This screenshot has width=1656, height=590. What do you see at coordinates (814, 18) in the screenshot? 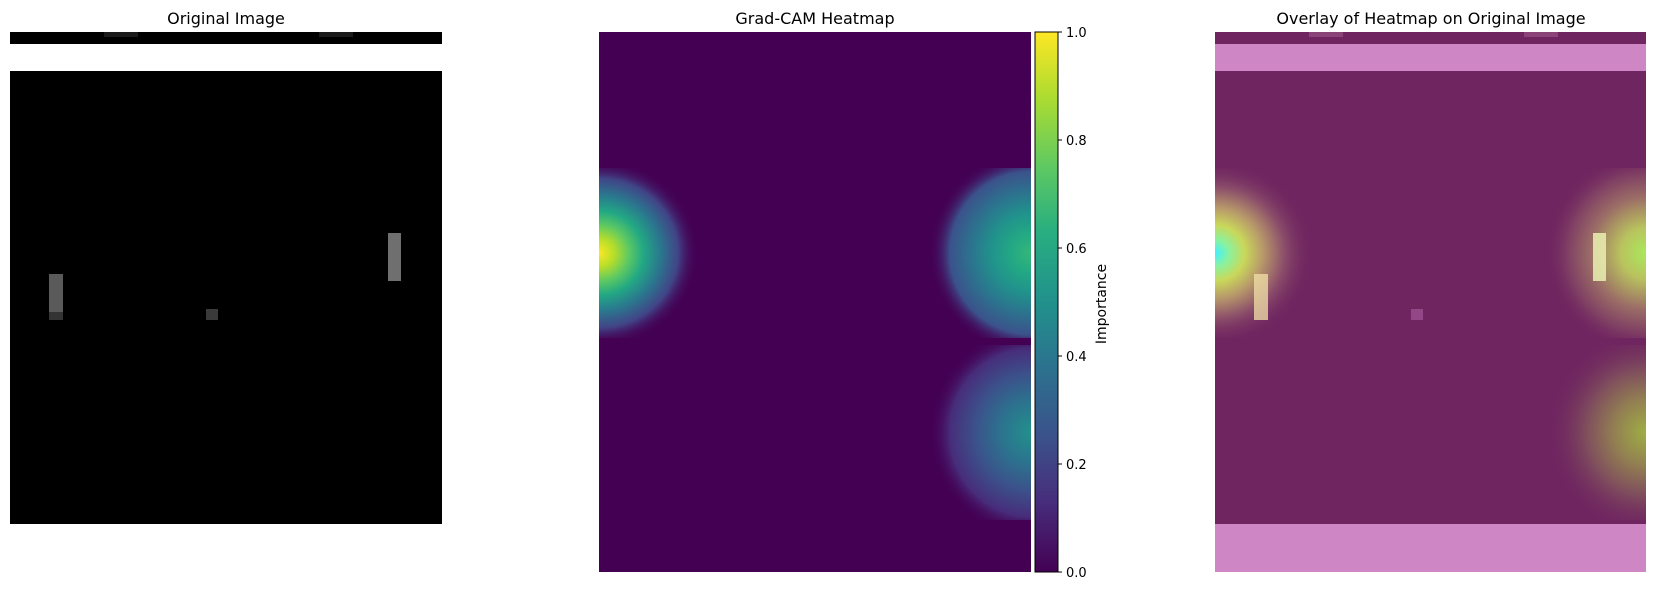
I see `heatmap-title: Grad-CAM Heatmap` at bounding box center [814, 18].